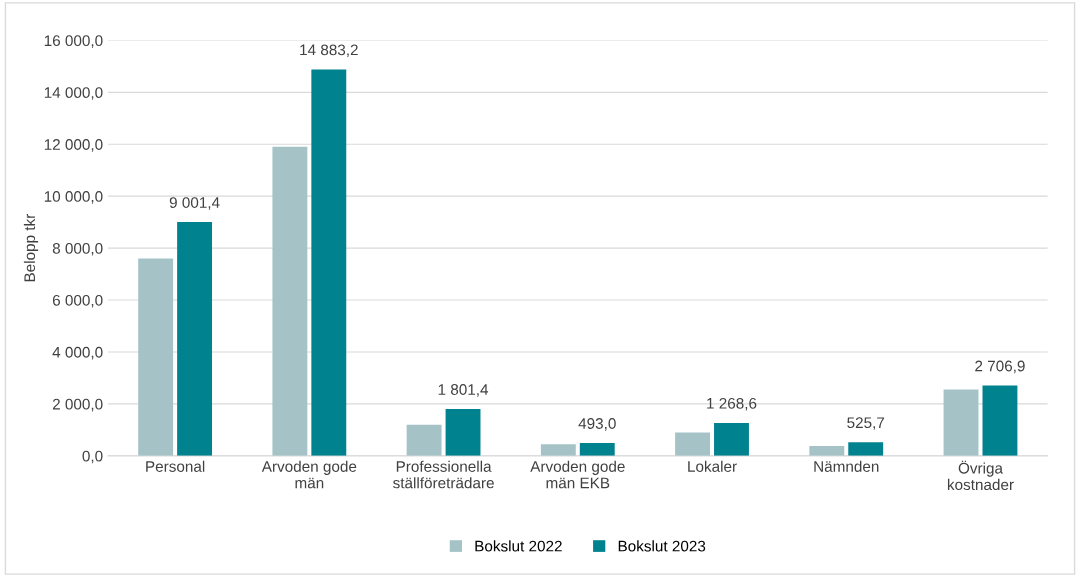 The height and width of the screenshot is (577, 1080). I want to click on y-tick-label: 8 000,0, so click(77, 249).